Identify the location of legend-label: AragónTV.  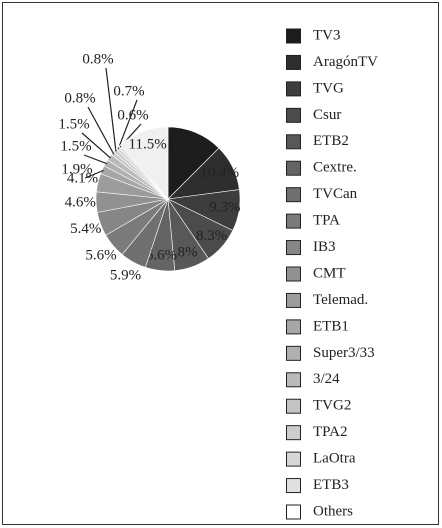
(345, 62).